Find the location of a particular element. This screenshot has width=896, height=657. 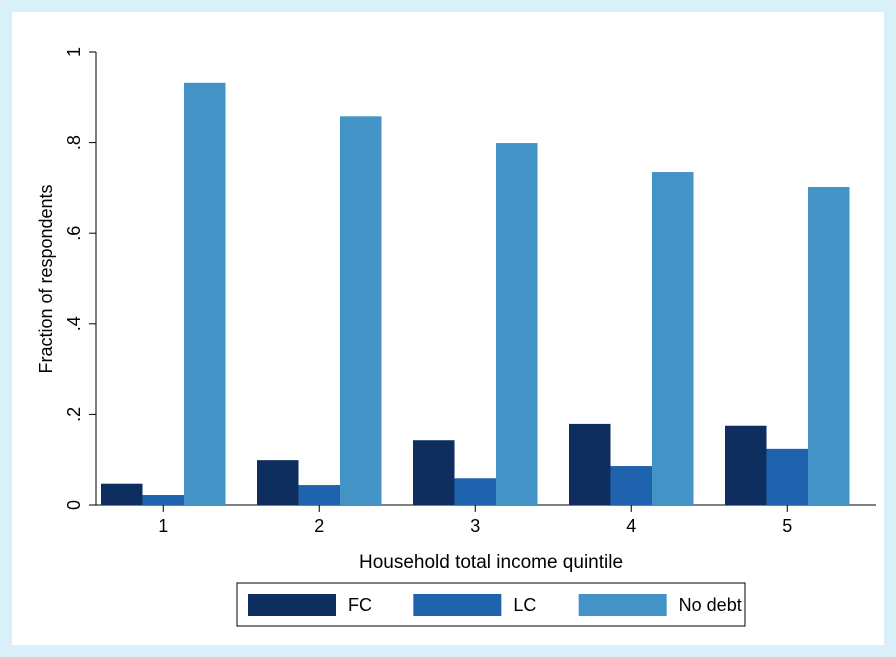

y-tick-label: 0 is located at coordinates (74, 505).